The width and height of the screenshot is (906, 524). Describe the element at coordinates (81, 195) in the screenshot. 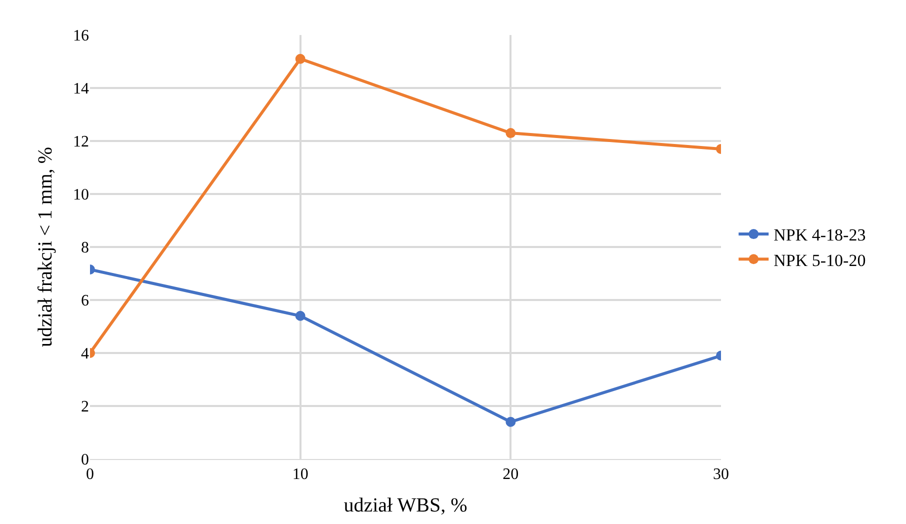

I see `y-tick-label: 10` at that location.